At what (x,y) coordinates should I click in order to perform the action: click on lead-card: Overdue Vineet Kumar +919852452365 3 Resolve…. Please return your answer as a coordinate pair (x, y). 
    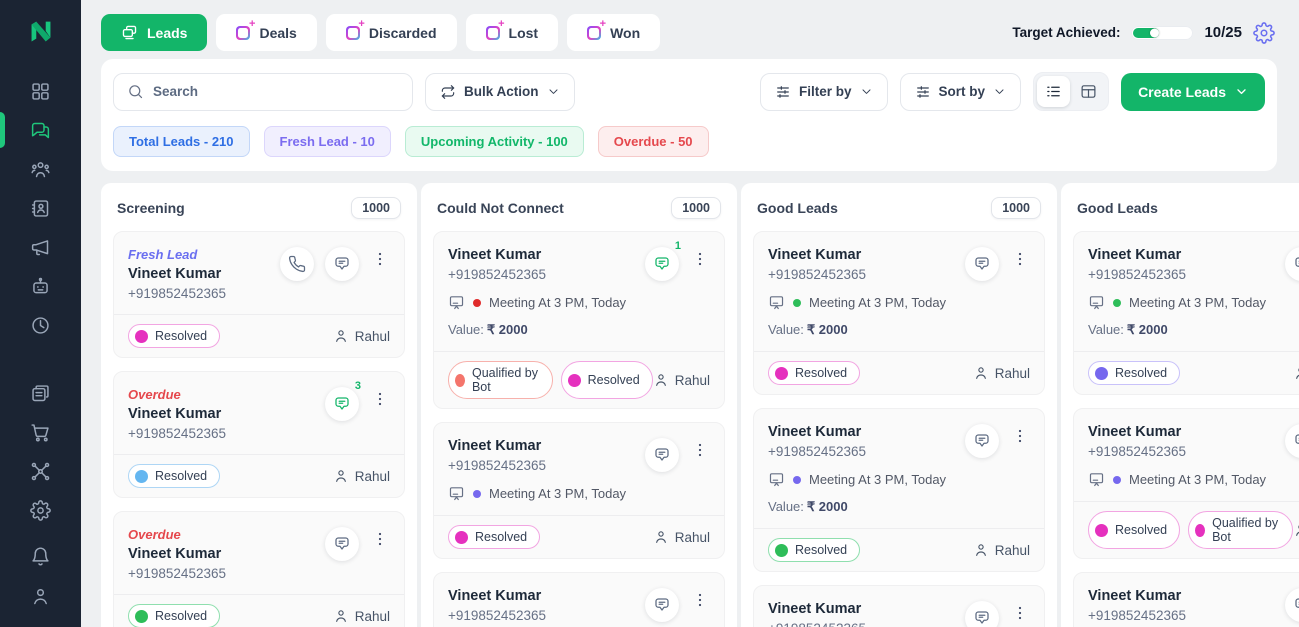
    Looking at the image, I should click on (259, 434).